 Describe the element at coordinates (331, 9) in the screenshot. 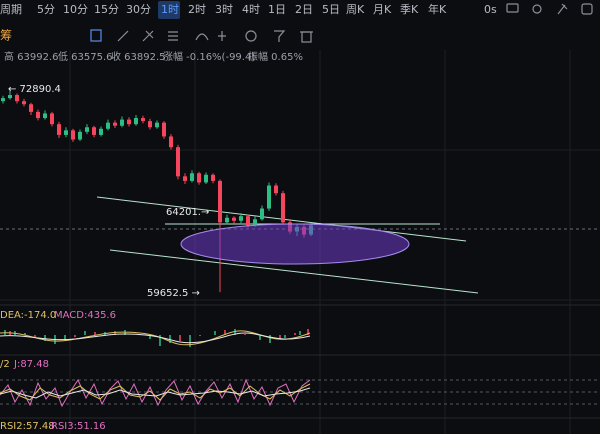

I see `period-tab: 5日` at that location.